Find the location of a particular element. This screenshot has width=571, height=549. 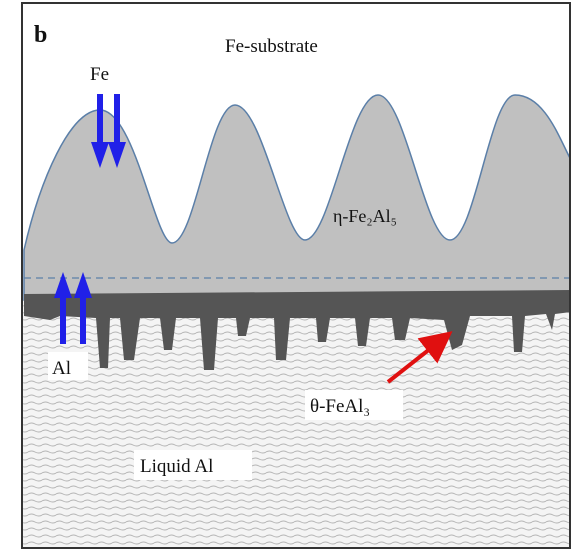

theta-label: θ-FeAl₃ is located at coordinates (340, 406).